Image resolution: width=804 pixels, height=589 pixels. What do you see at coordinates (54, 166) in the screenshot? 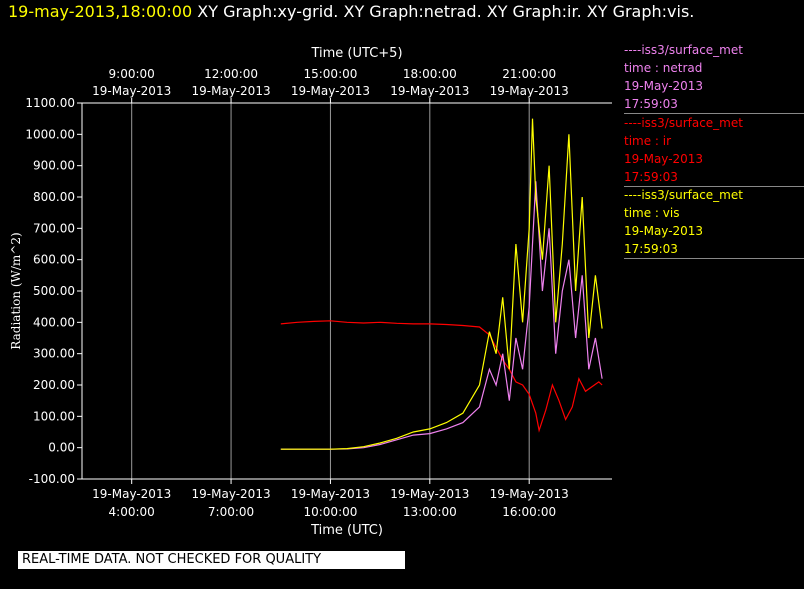
I see `y-tick-label: 900.00` at bounding box center [54, 166].